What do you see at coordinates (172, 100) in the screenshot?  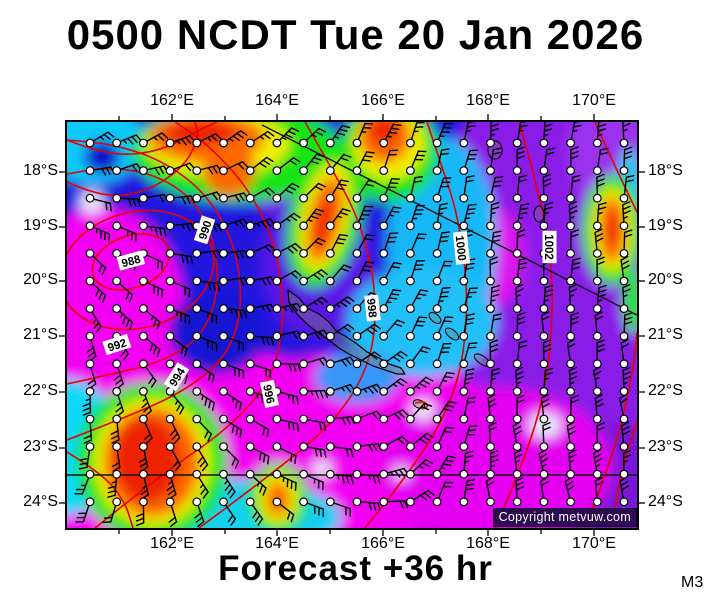 I see `lon-label-top-162e: 162°E` at bounding box center [172, 100].